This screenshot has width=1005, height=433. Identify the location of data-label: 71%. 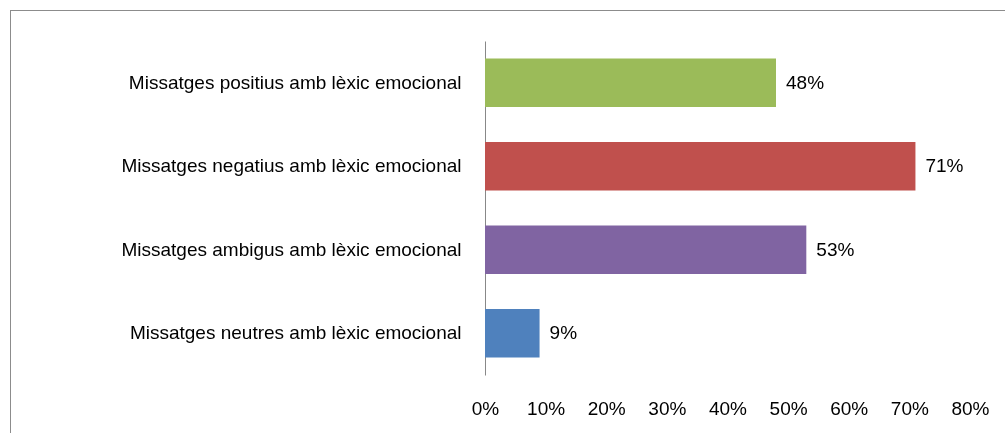
(944, 166).